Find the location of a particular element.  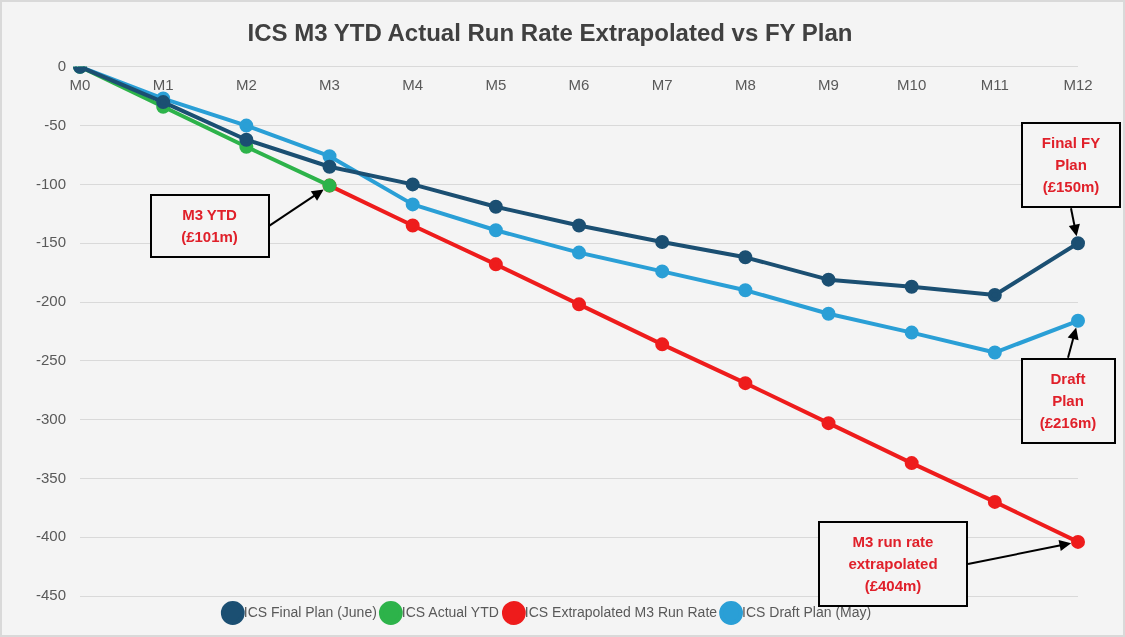

x-tick-label: M1 is located at coordinates (163, 84).